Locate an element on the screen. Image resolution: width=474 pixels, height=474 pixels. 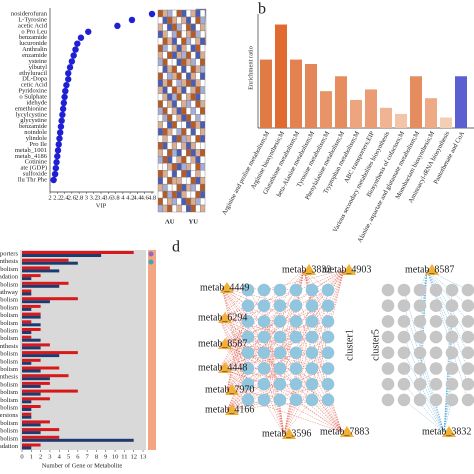
cluster-label: cluster1 is located at coordinates (349, 345).